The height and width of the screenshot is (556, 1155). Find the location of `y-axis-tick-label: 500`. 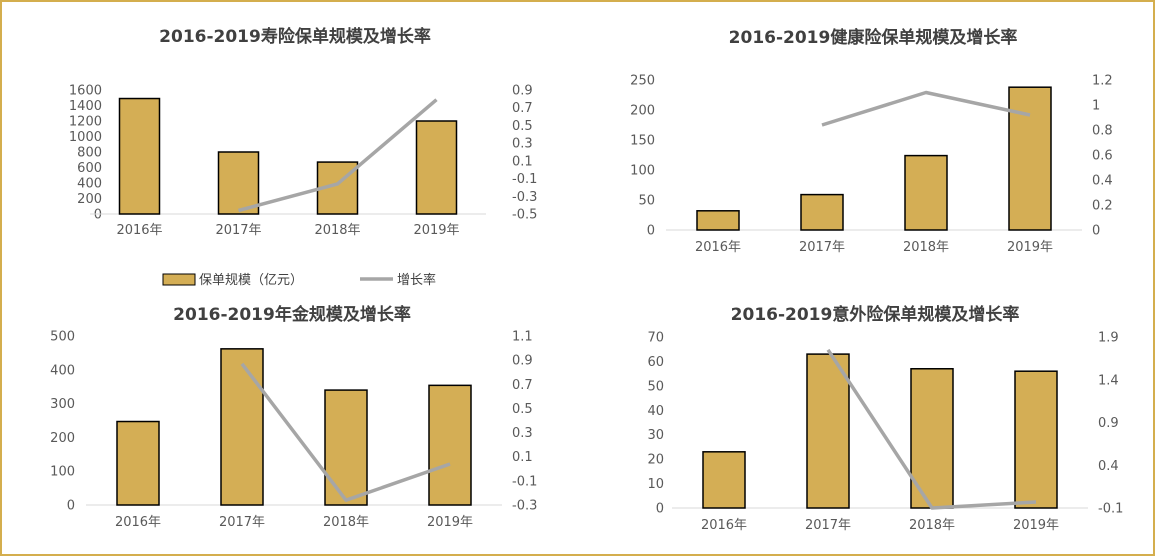

y-axis-tick-label: 500 is located at coordinates (62, 337).